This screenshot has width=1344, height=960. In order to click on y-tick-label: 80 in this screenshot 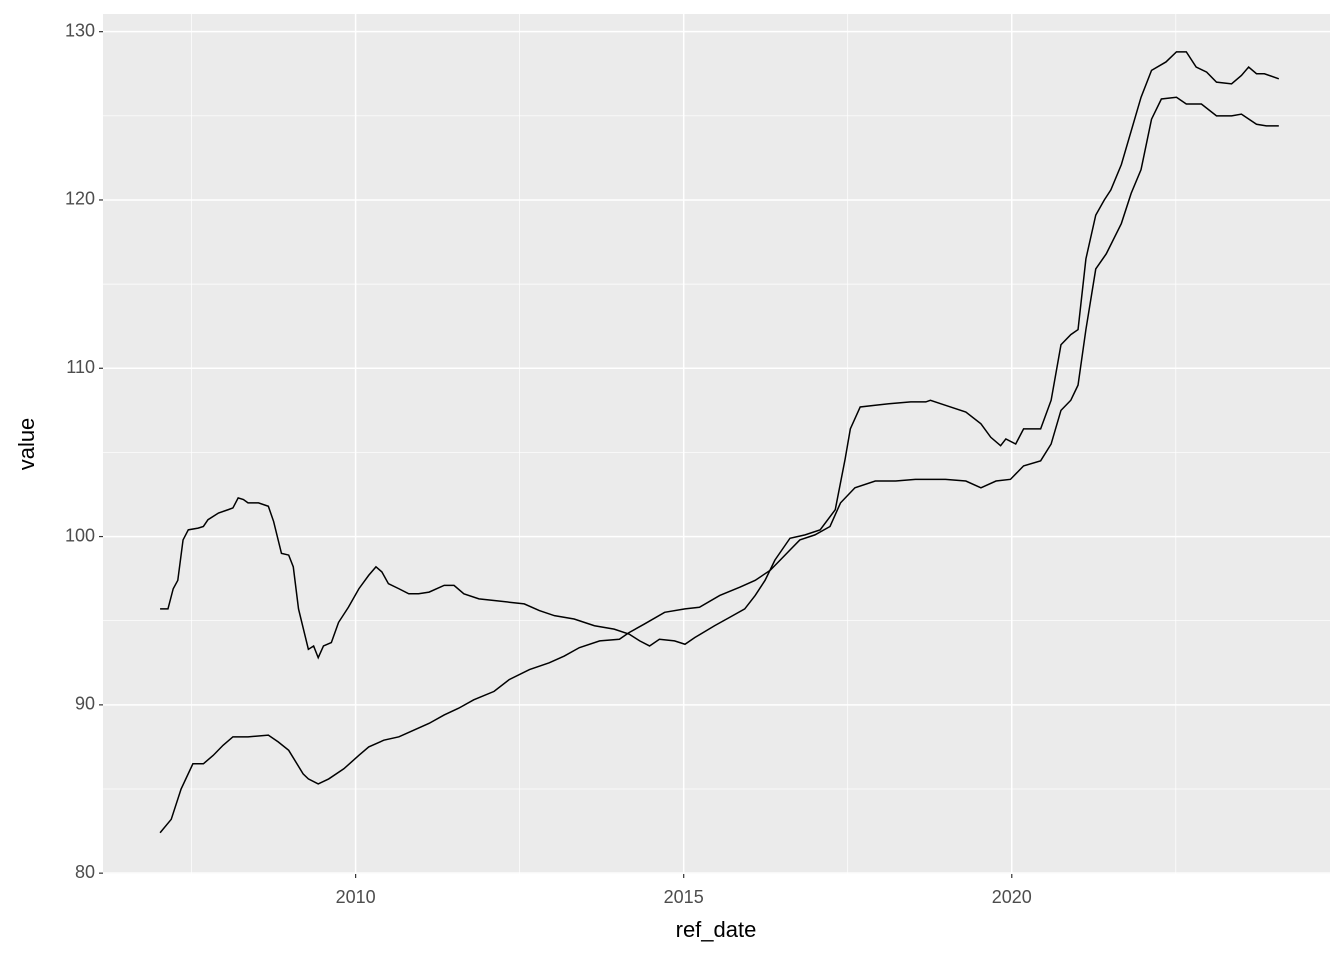, I will do `click(85, 872)`.